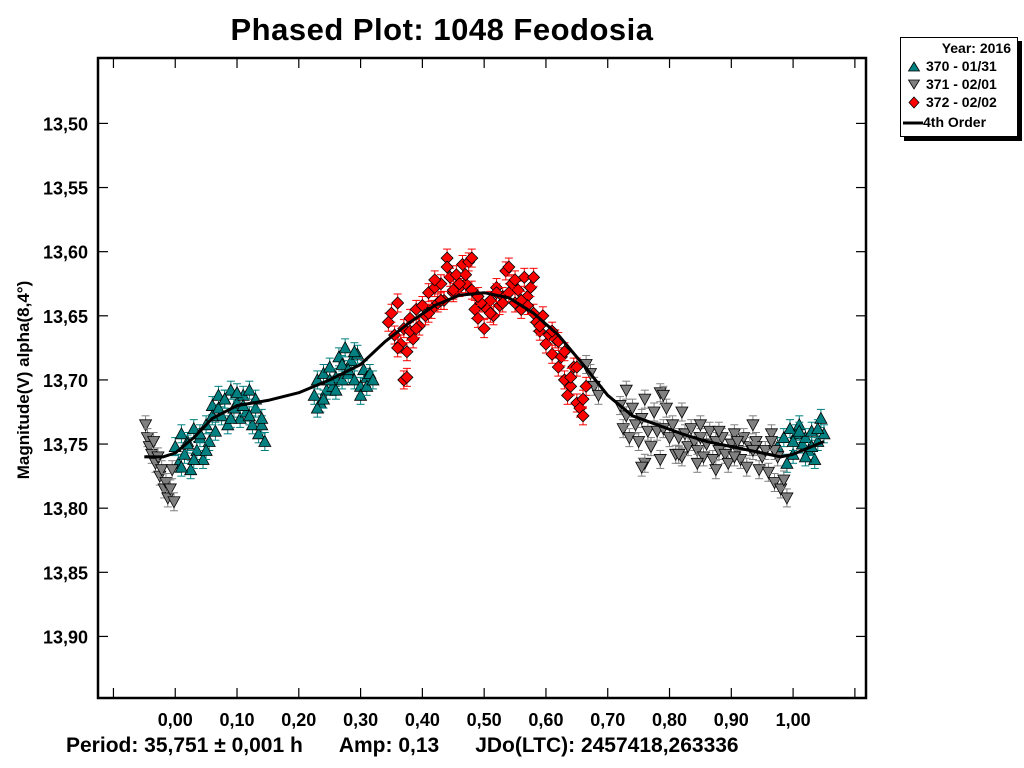  I want to click on x-tick-label: 0,40, so click(422, 720).